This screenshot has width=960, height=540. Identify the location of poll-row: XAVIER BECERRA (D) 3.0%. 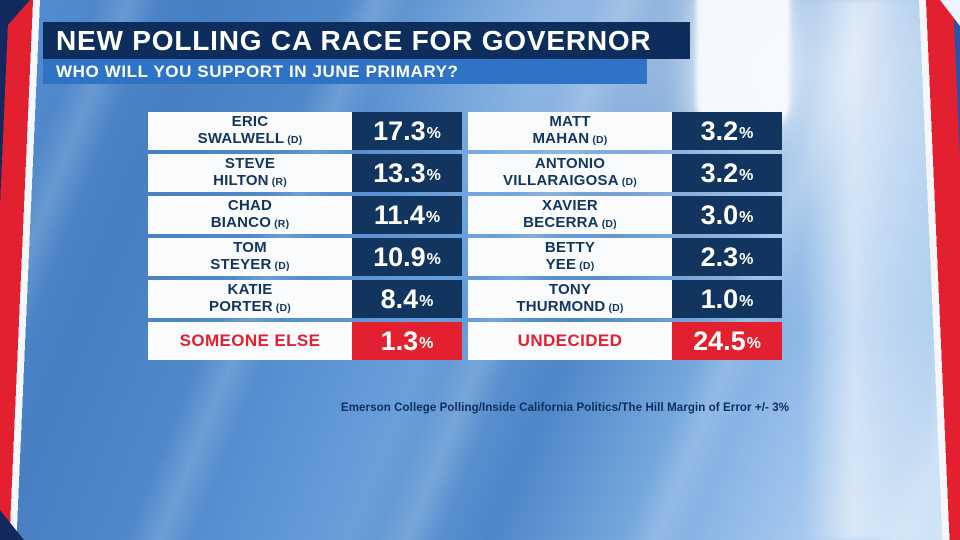
(625, 215).